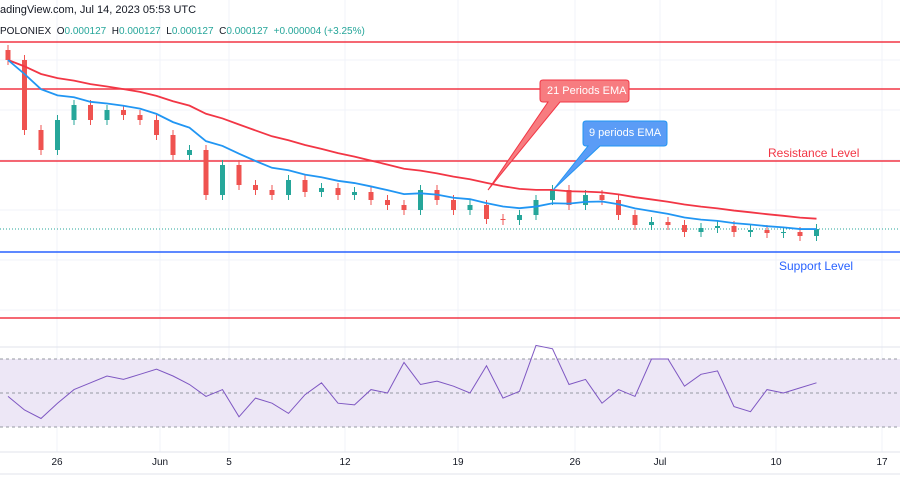 Image resolution: width=900 pixels, height=500 pixels. I want to click on ema9-callout, so click(610, 155).